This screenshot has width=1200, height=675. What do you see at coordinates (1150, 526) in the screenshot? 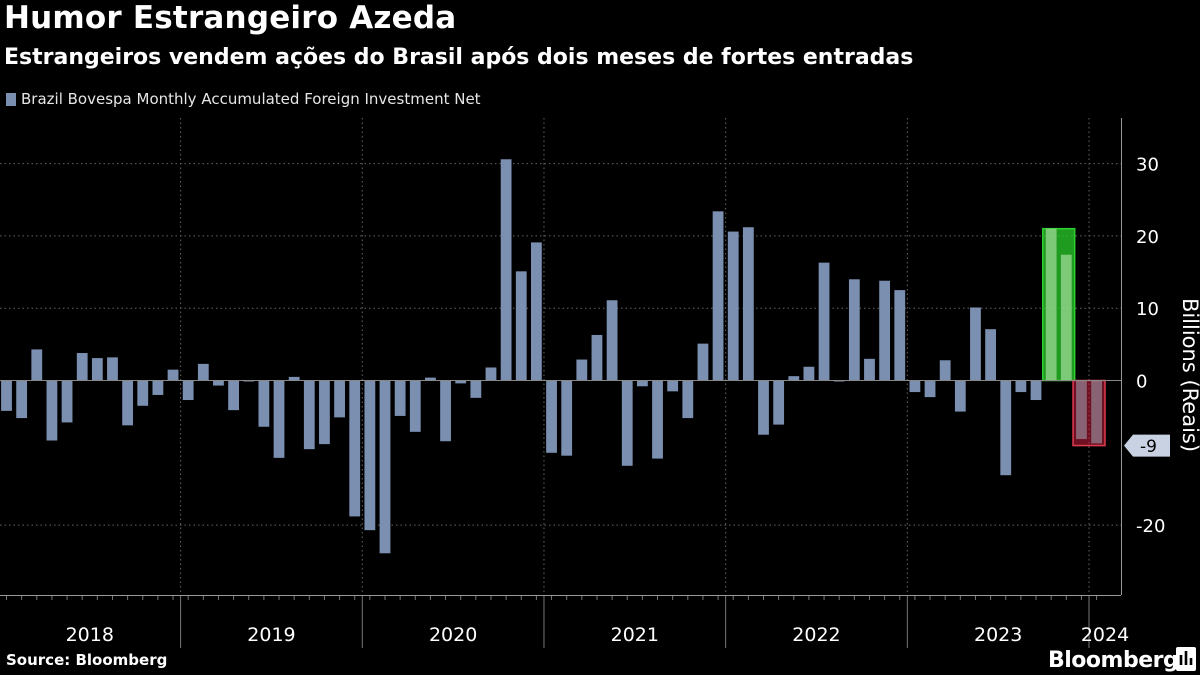
I see `y-tick-label: -20` at bounding box center [1150, 526].